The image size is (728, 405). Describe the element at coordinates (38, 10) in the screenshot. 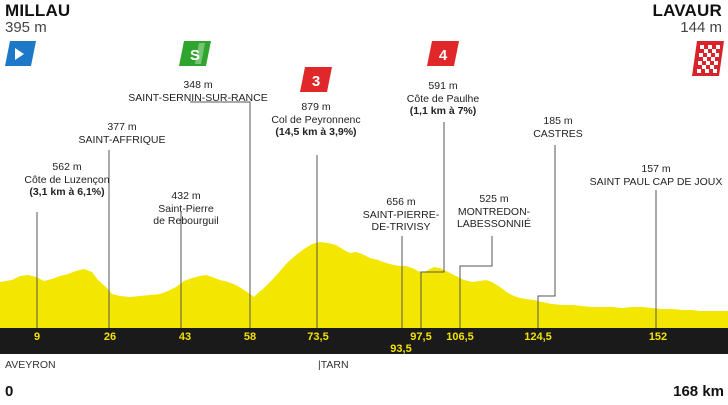

I see `start-city: MILLAU` at that location.